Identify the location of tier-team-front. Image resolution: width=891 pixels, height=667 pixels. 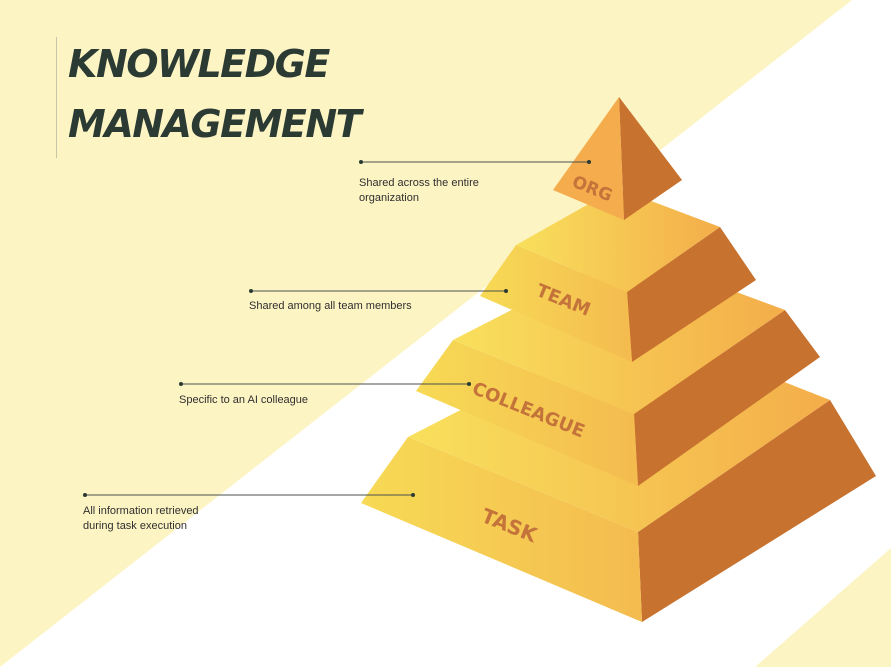
(556, 303).